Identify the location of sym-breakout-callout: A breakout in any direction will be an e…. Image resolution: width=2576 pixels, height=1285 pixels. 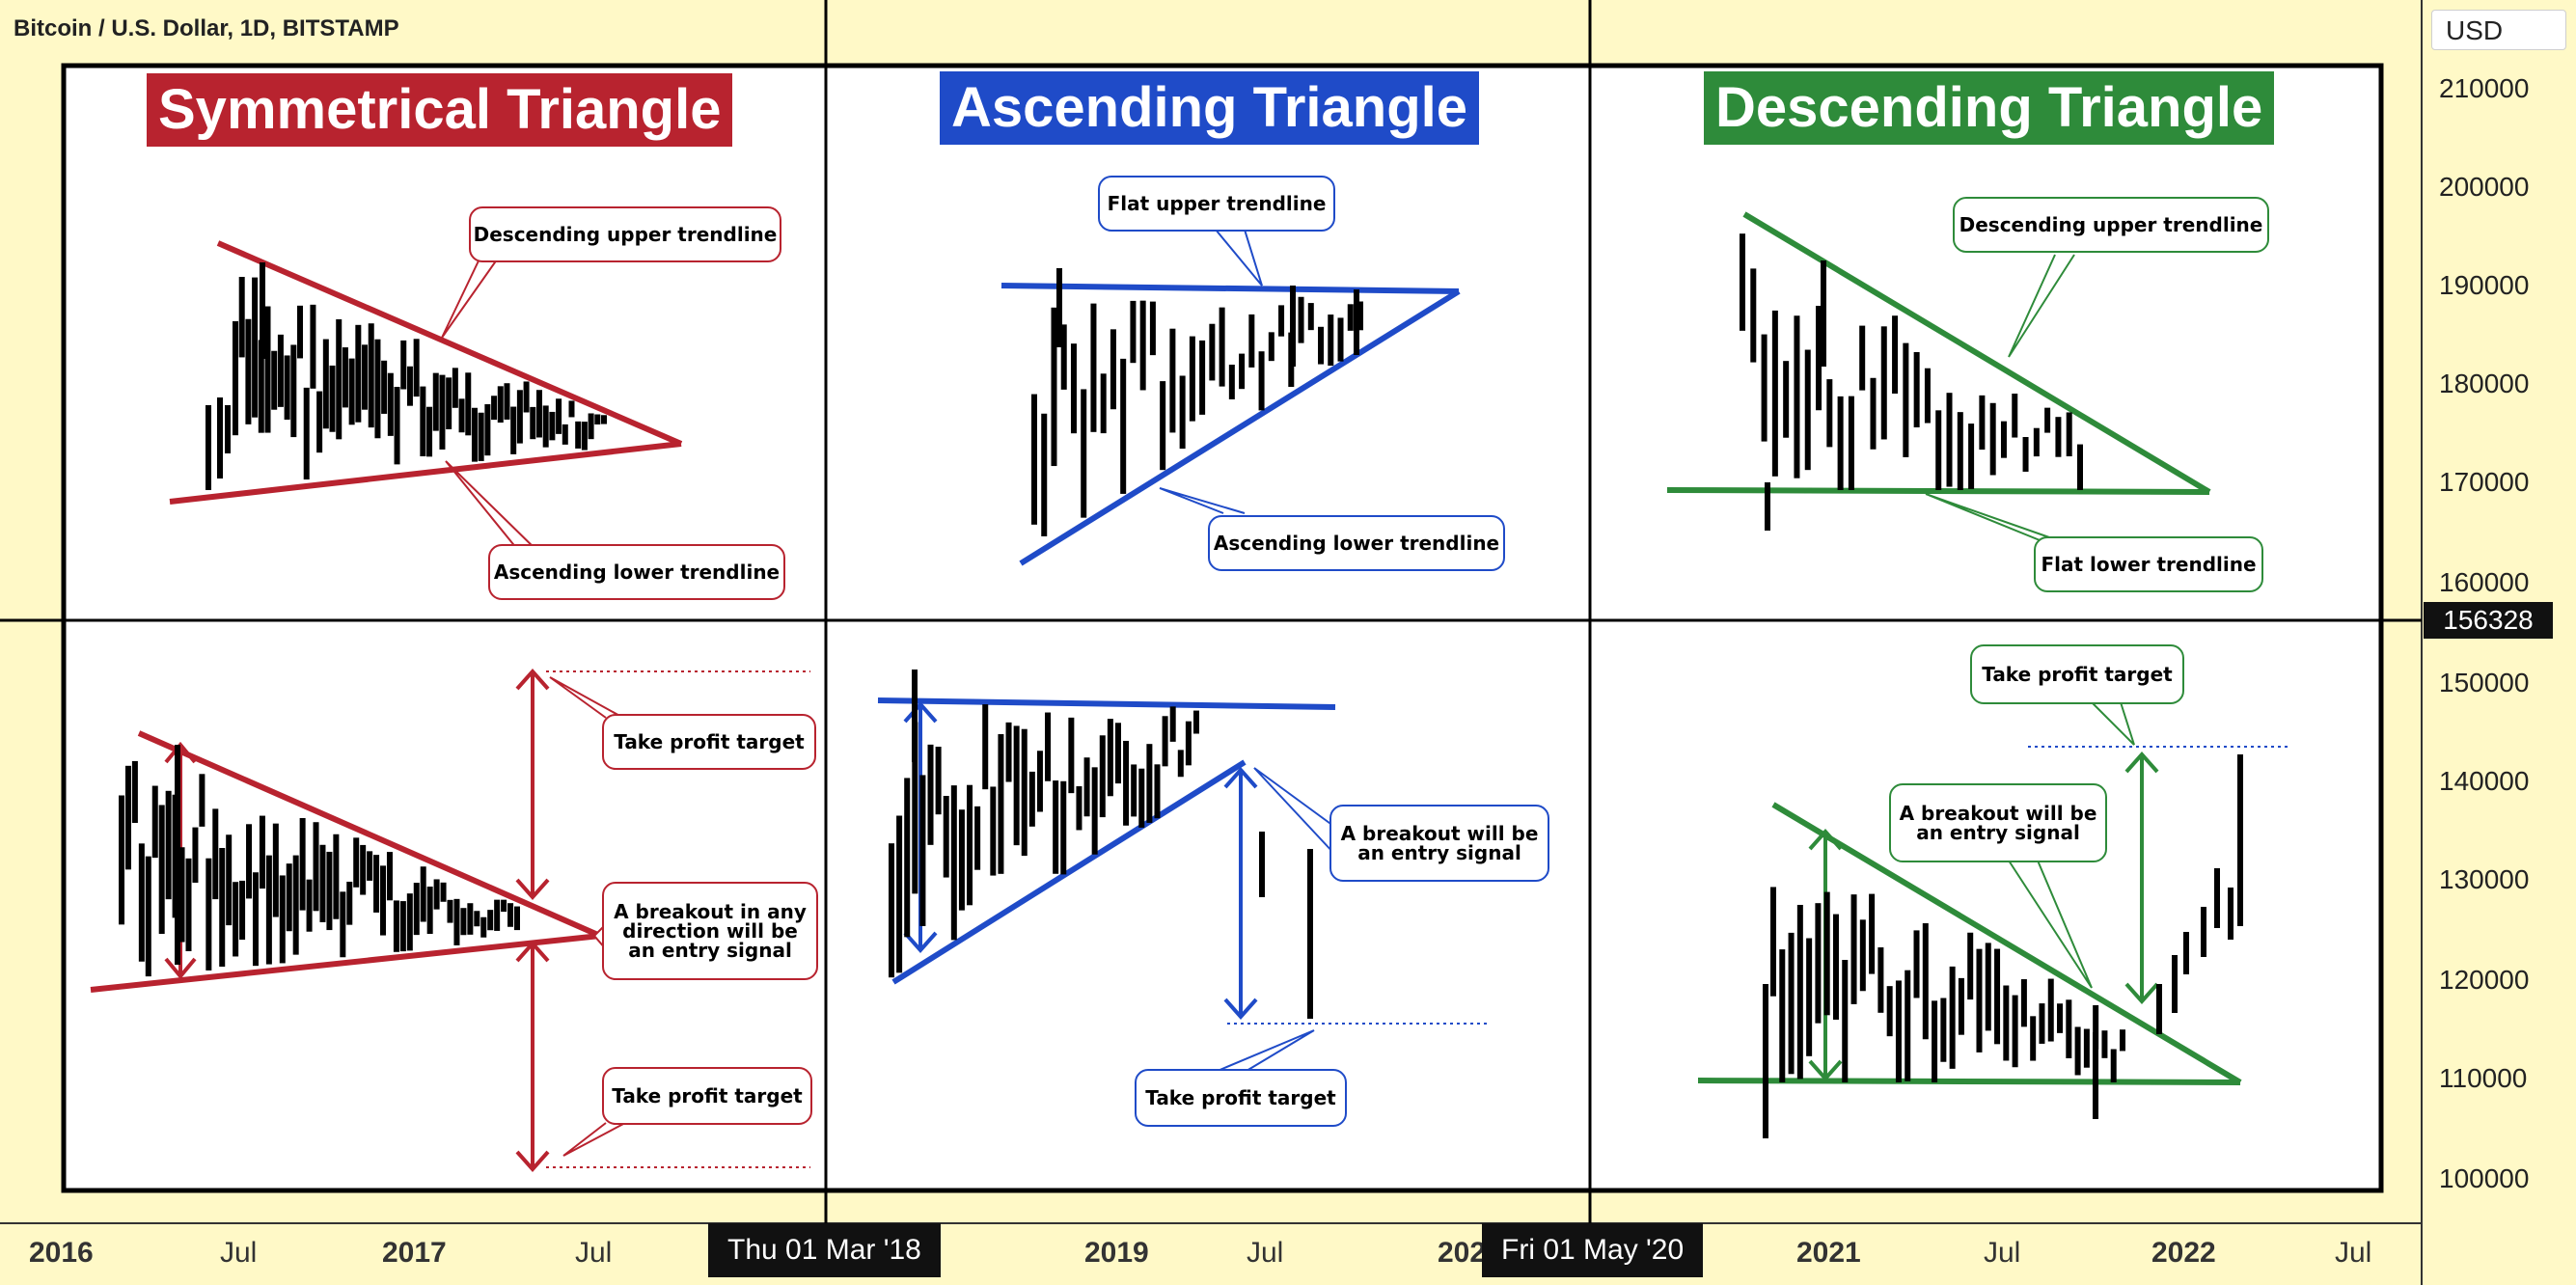
(710, 931).